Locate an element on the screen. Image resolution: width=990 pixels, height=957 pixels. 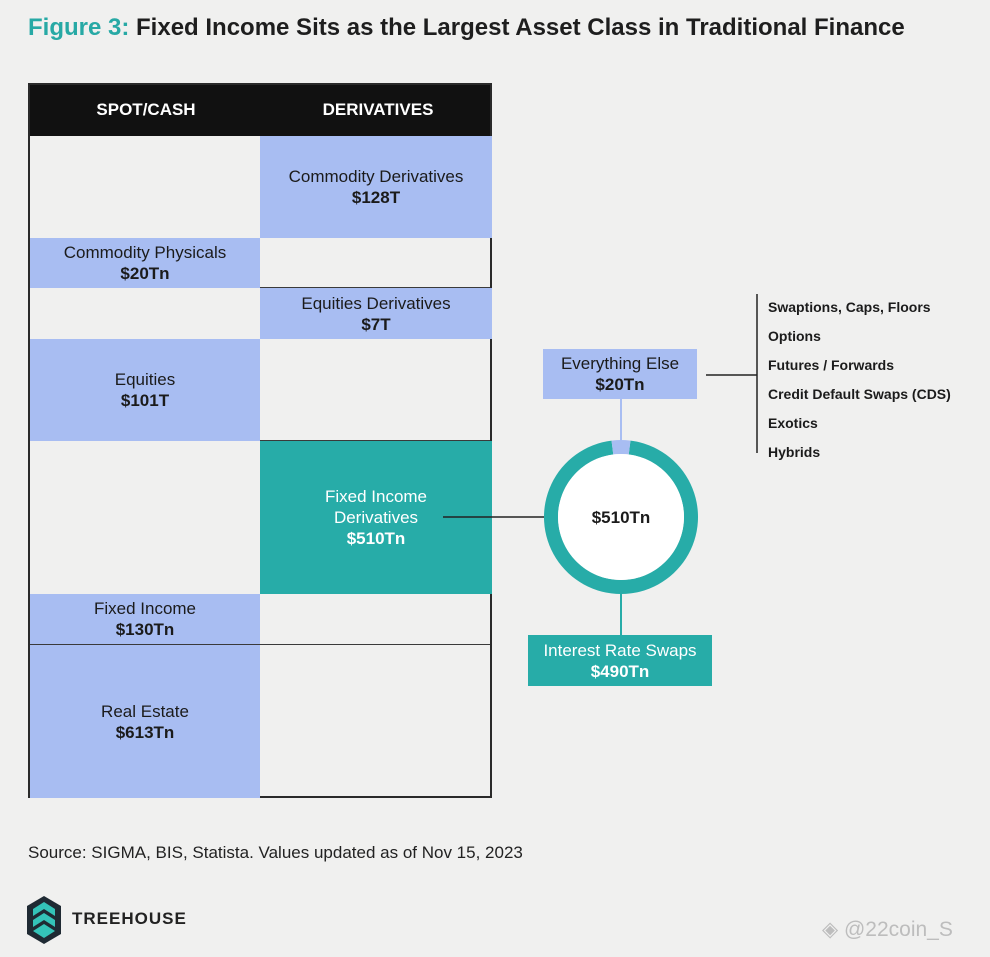
cell-label-line2: Derivatives is located at coordinates (376, 517).